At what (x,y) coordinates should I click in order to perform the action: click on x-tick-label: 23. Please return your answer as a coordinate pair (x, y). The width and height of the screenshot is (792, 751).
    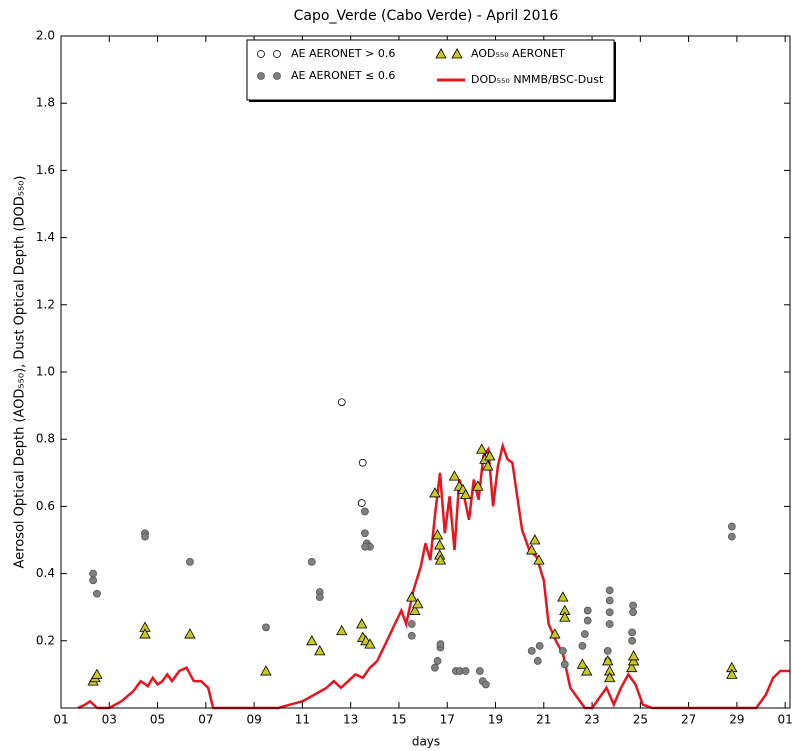
    Looking at the image, I should click on (591, 720).